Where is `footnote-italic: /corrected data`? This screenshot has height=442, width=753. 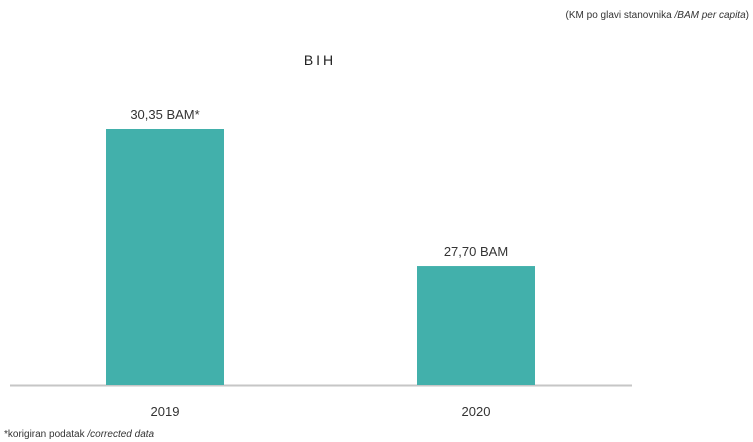 footnote-italic: /corrected data is located at coordinates (121, 434).